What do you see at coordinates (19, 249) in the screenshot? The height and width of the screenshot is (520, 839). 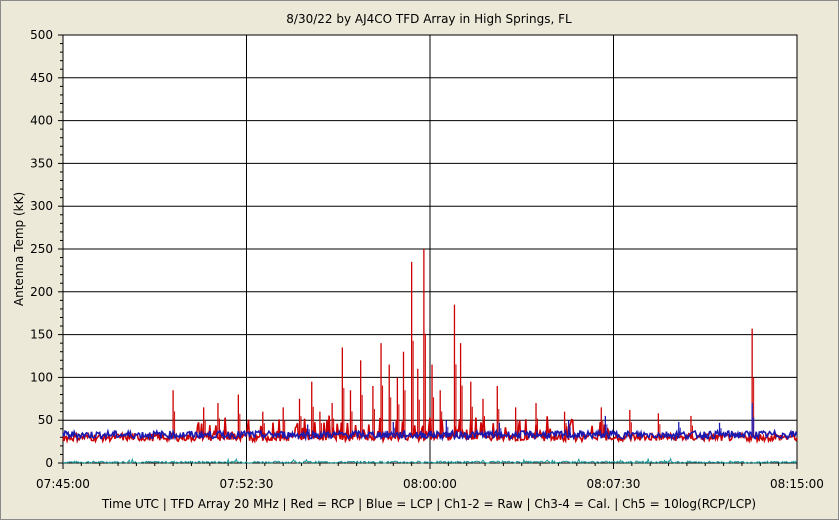 I see `y-axis-label: Antenna Temp (kK)` at bounding box center [19, 249].